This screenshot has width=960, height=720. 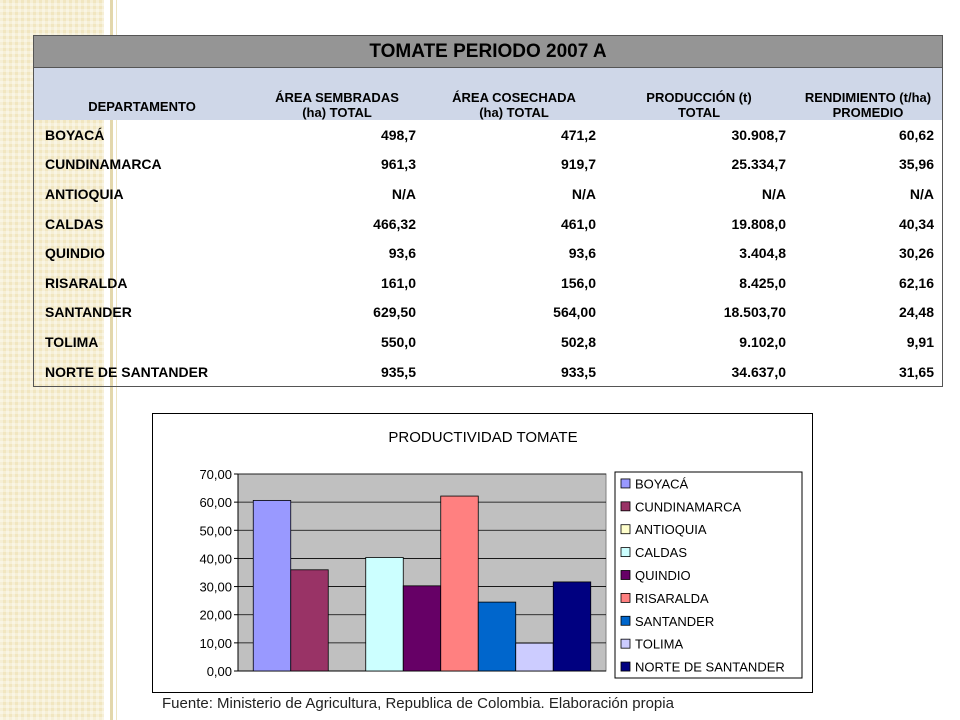 What do you see at coordinates (86, 282) in the screenshot?
I see `cell-departamento: RISARALDA` at bounding box center [86, 282].